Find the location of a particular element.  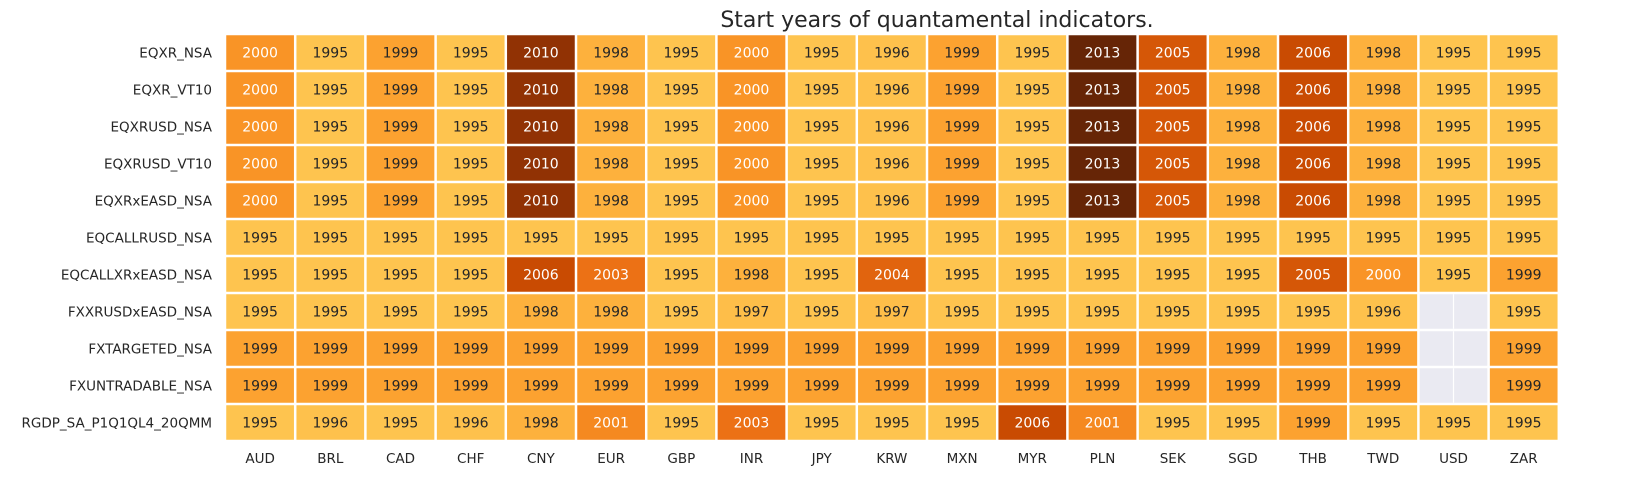

column-label: MXN is located at coordinates (962, 459).